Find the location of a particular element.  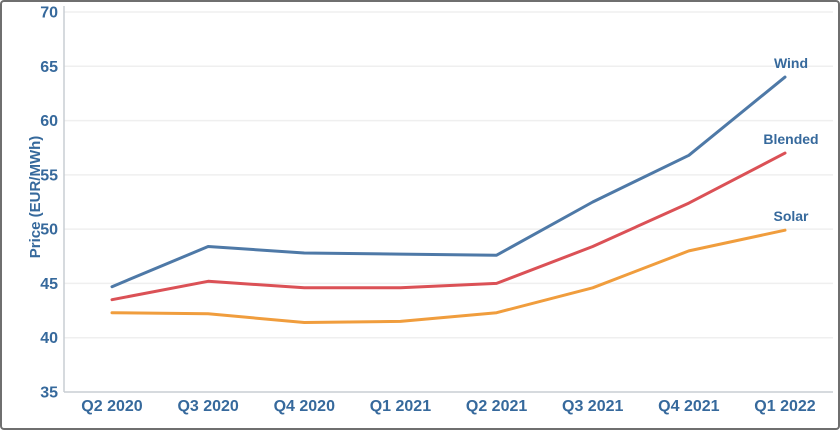

y-tick-label: 50 is located at coordinates (49, 230).